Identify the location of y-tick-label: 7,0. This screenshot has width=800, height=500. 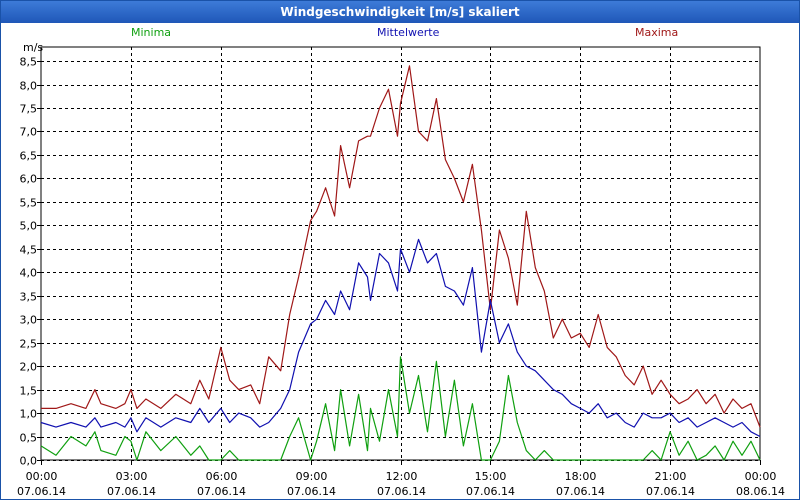
(29, 132).